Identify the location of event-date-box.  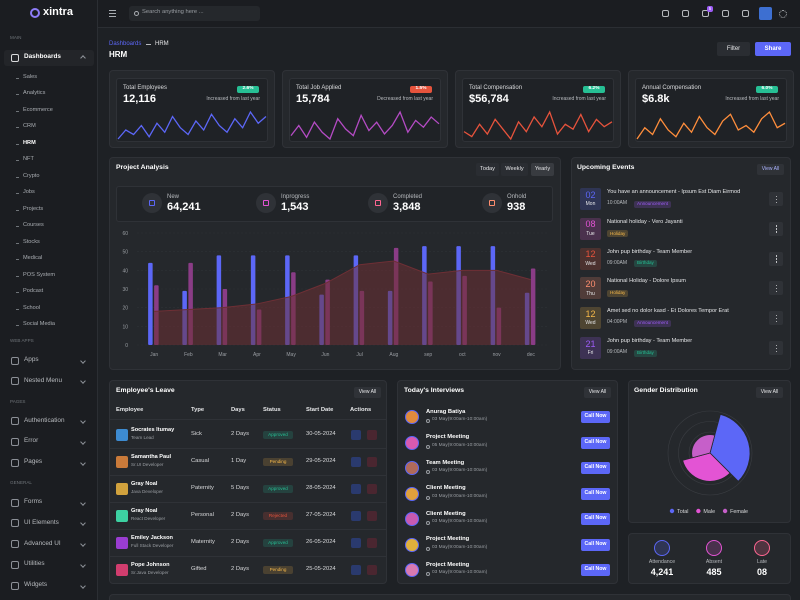
(590, 288).